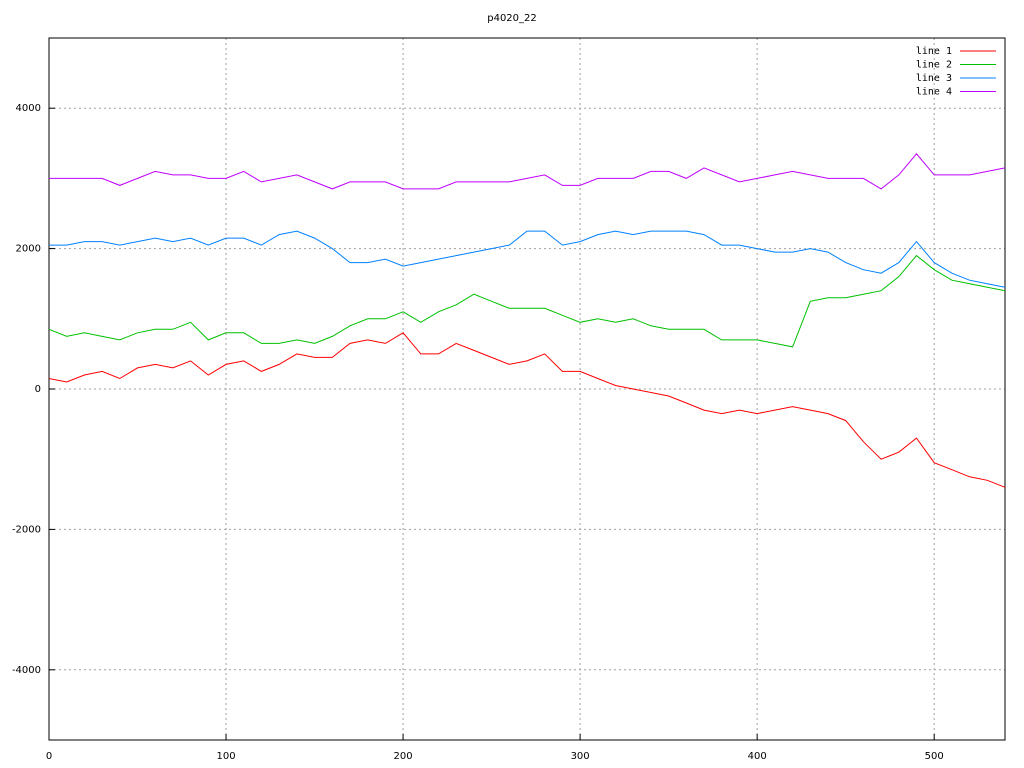 This screenshot has height=768, width=1024. What do you see at coordinates (934, 756) in the screenshot?
I see `x-tick-label: 500` at bounding box center [934, 756].